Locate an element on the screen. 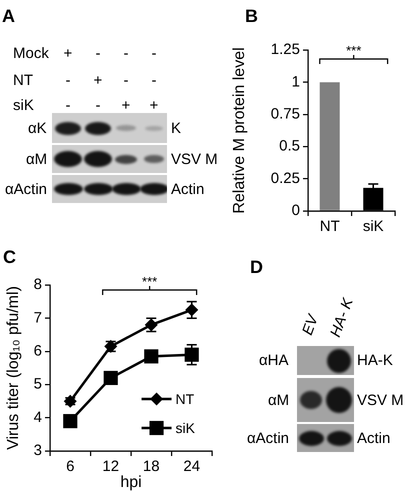 This screenshot has width=414, height=492. y-tick-label: 1 is located at coordinates (296, 81).